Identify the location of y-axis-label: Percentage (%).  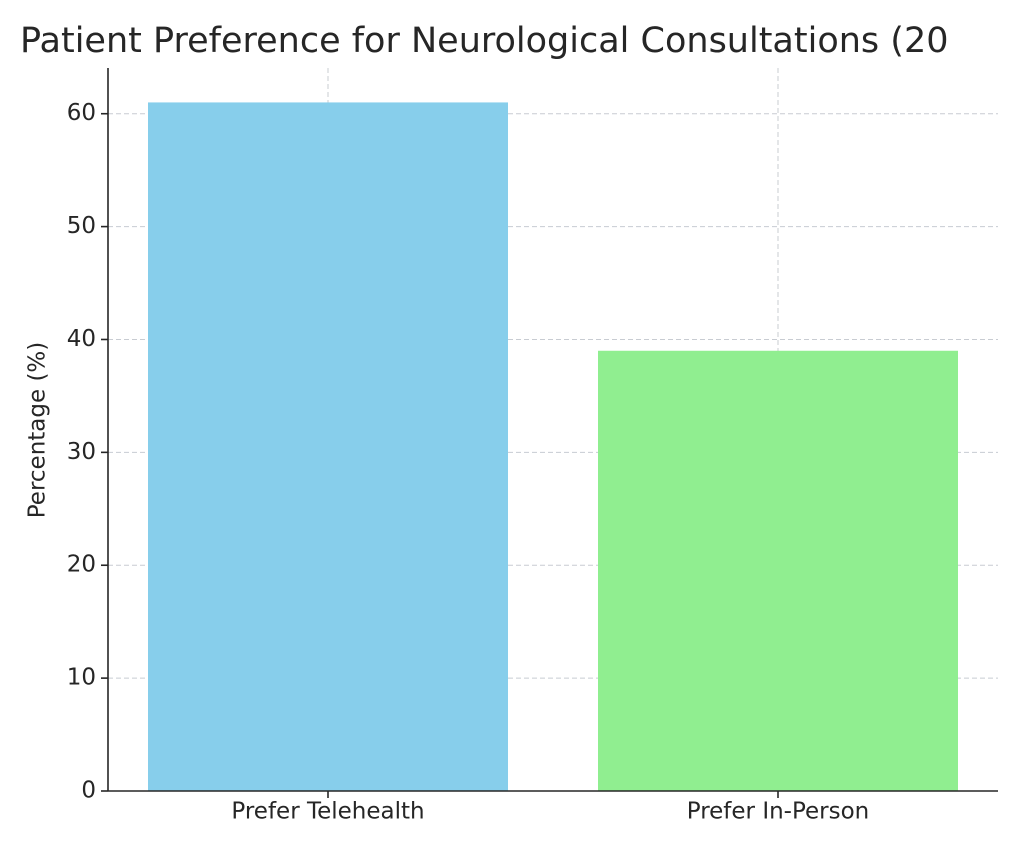
(38, 430).